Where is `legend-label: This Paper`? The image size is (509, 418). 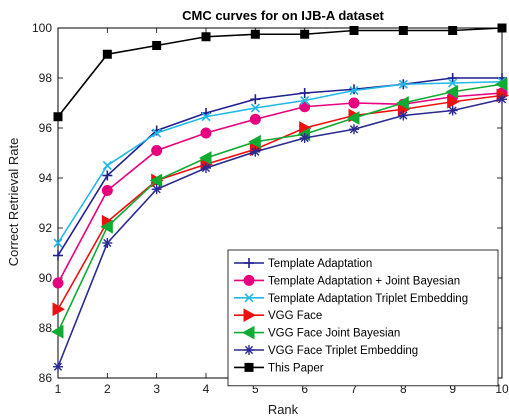 legend-label: This Paper is located at coordinates (296, 368).